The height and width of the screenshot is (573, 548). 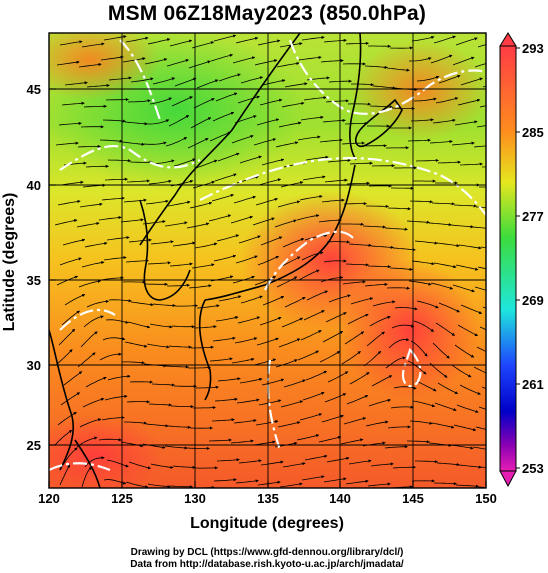 What do you see at coordinates (521, 260) in the screenshot?
I see `colorbar: 293 285 277 269 261 253` at bounding box center [521, 260].